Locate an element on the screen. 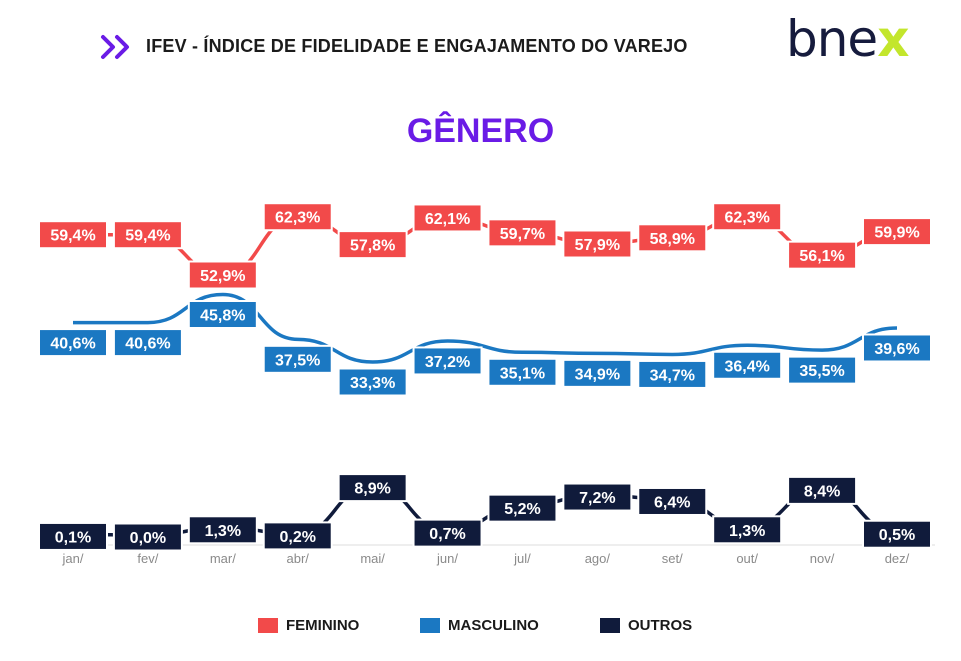  legend-item-feminino: FEMININO is located at coordinates (308, 625).